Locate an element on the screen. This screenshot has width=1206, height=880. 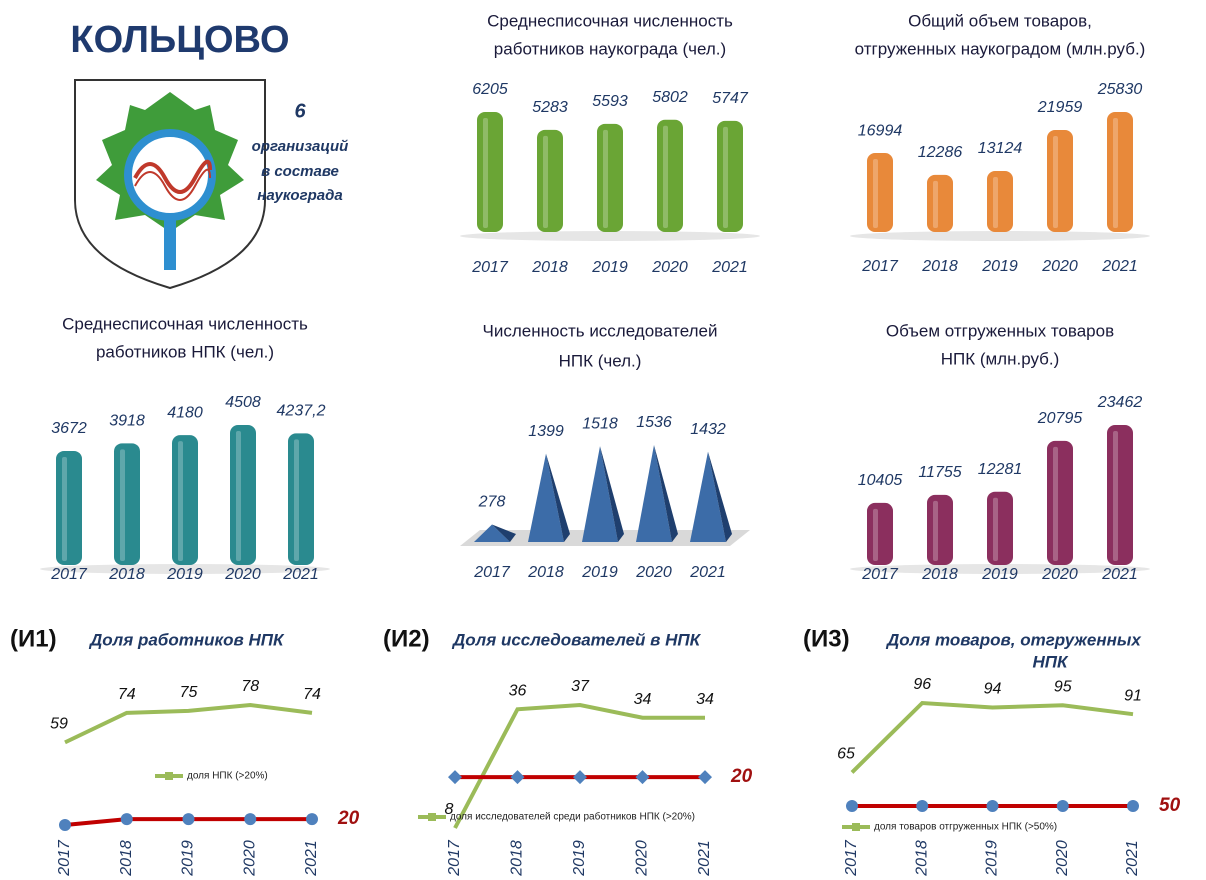
value-label: 6205 is located at coordinates (490, 89).